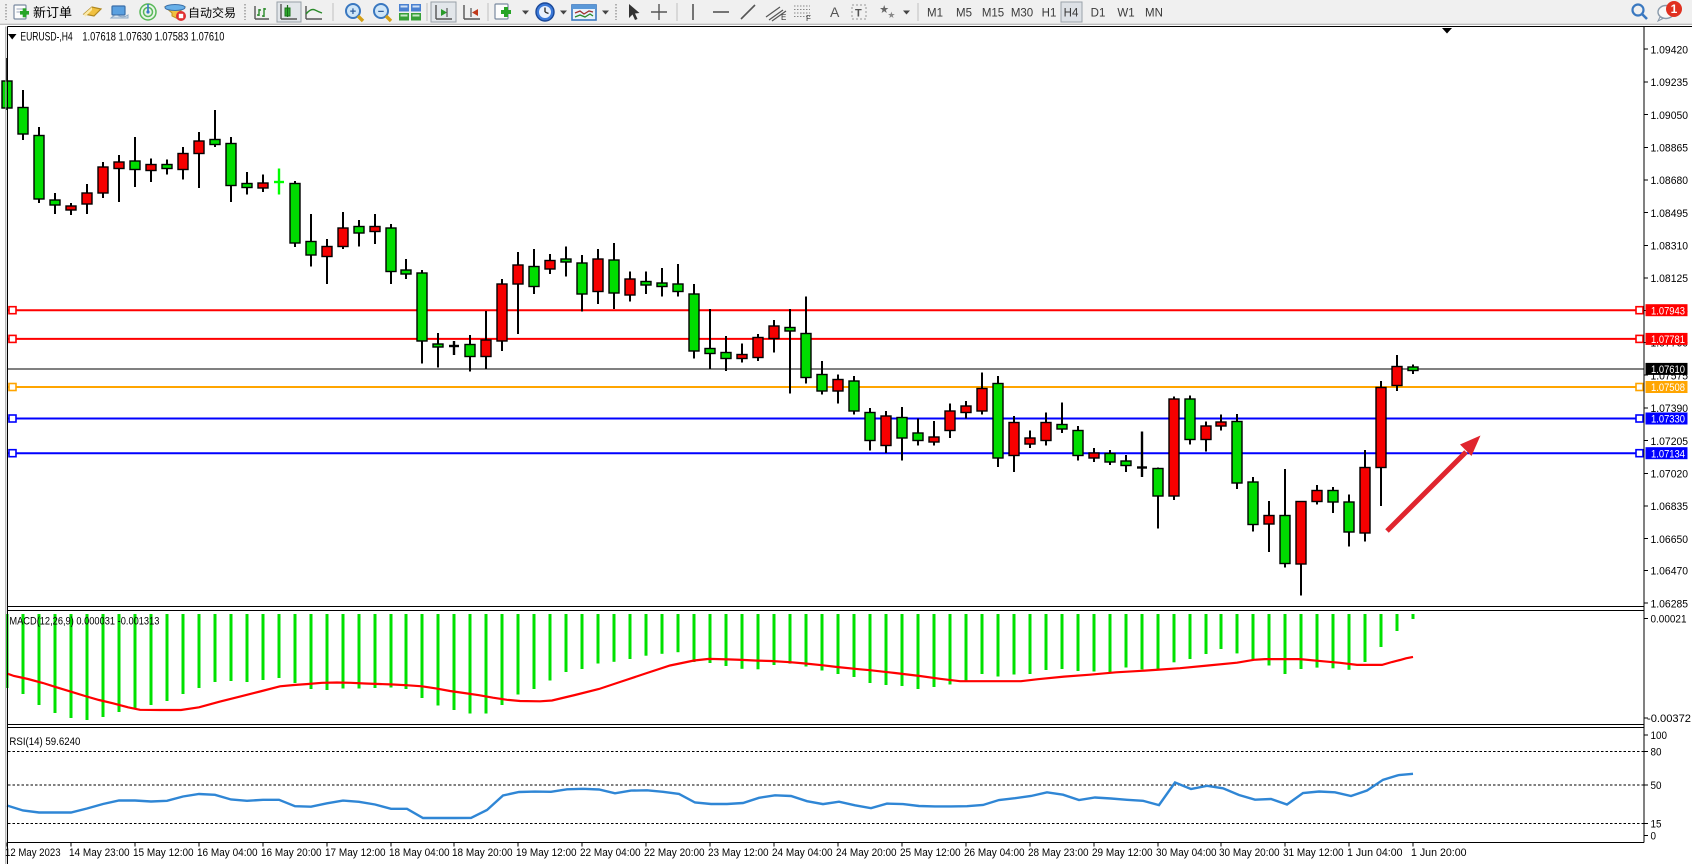 The height and width of the screenshot is (864, 1692). What do you see at coordinates (802, 853) in the screenshot?
I see `svg-text: 24 May 04:00` at bounding box center [802, 853].